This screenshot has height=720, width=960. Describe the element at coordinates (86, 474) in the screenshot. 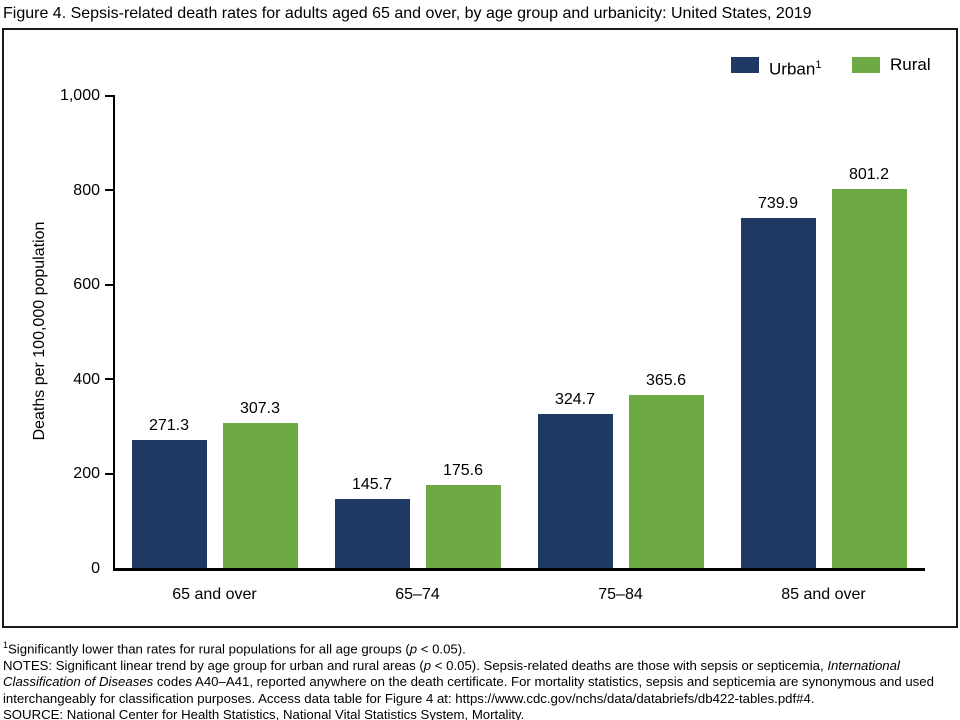

I see `y-tick-label-200: 200` at that location.